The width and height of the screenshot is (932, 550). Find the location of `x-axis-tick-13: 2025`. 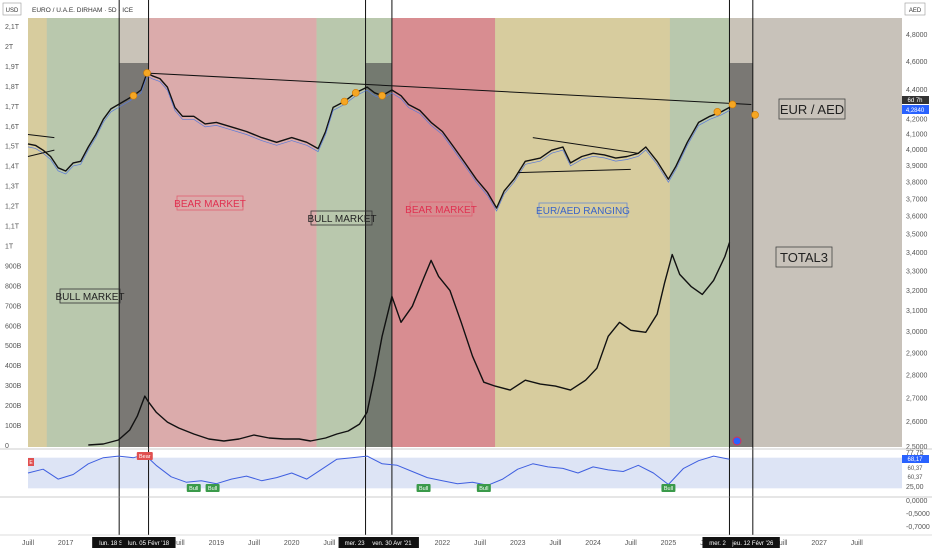

x-axis-tick-13: 2025 is located at coordinates (669, 543).